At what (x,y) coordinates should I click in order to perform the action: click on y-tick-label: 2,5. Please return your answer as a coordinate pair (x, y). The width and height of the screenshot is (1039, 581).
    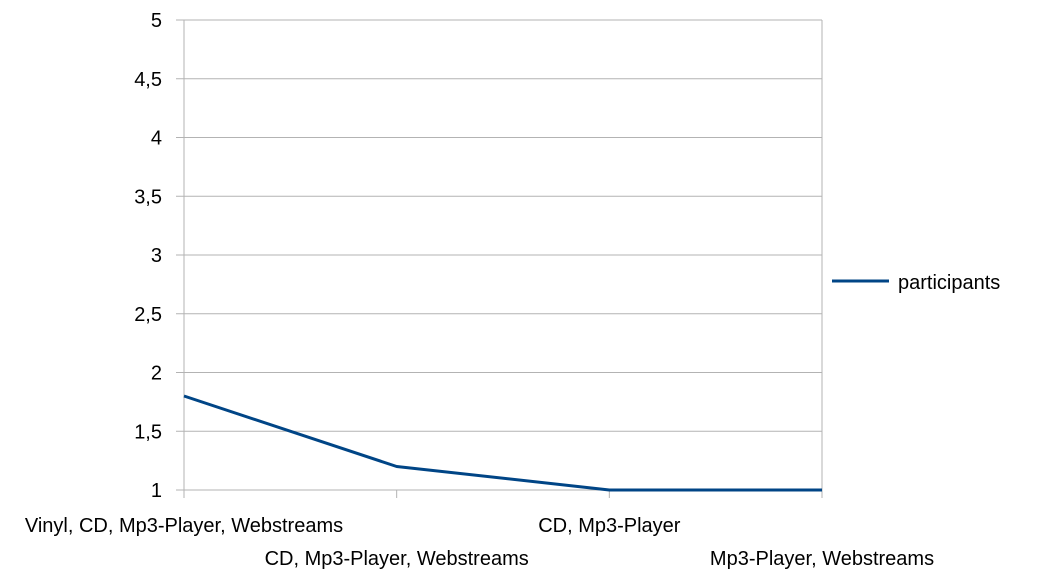
    Looking at the image, I should click on (148, 315).